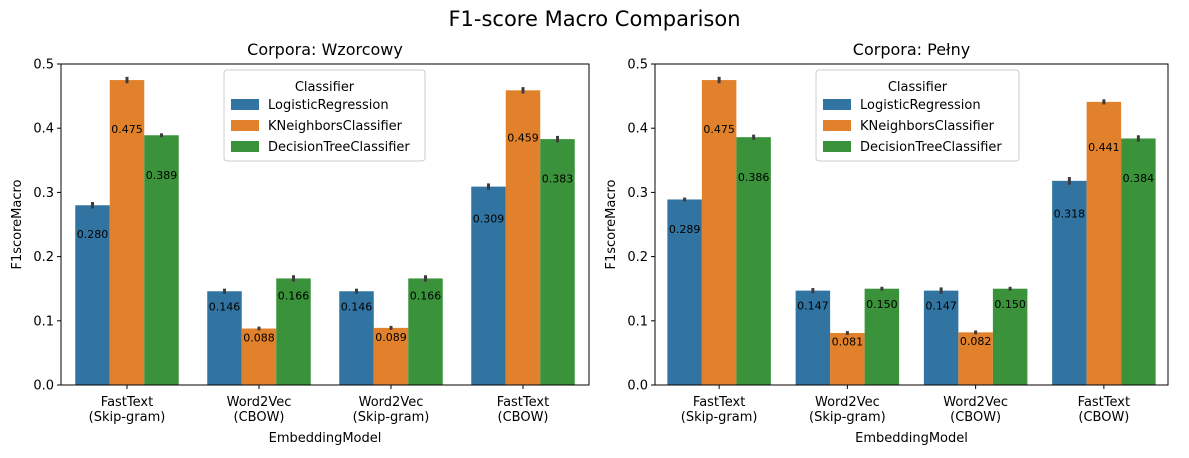 This screenshot has height=458, width=1189. Describe the element at coordinates (1104, 147) in the screenshot. I see `bar-value-label: 0.441` at that location.